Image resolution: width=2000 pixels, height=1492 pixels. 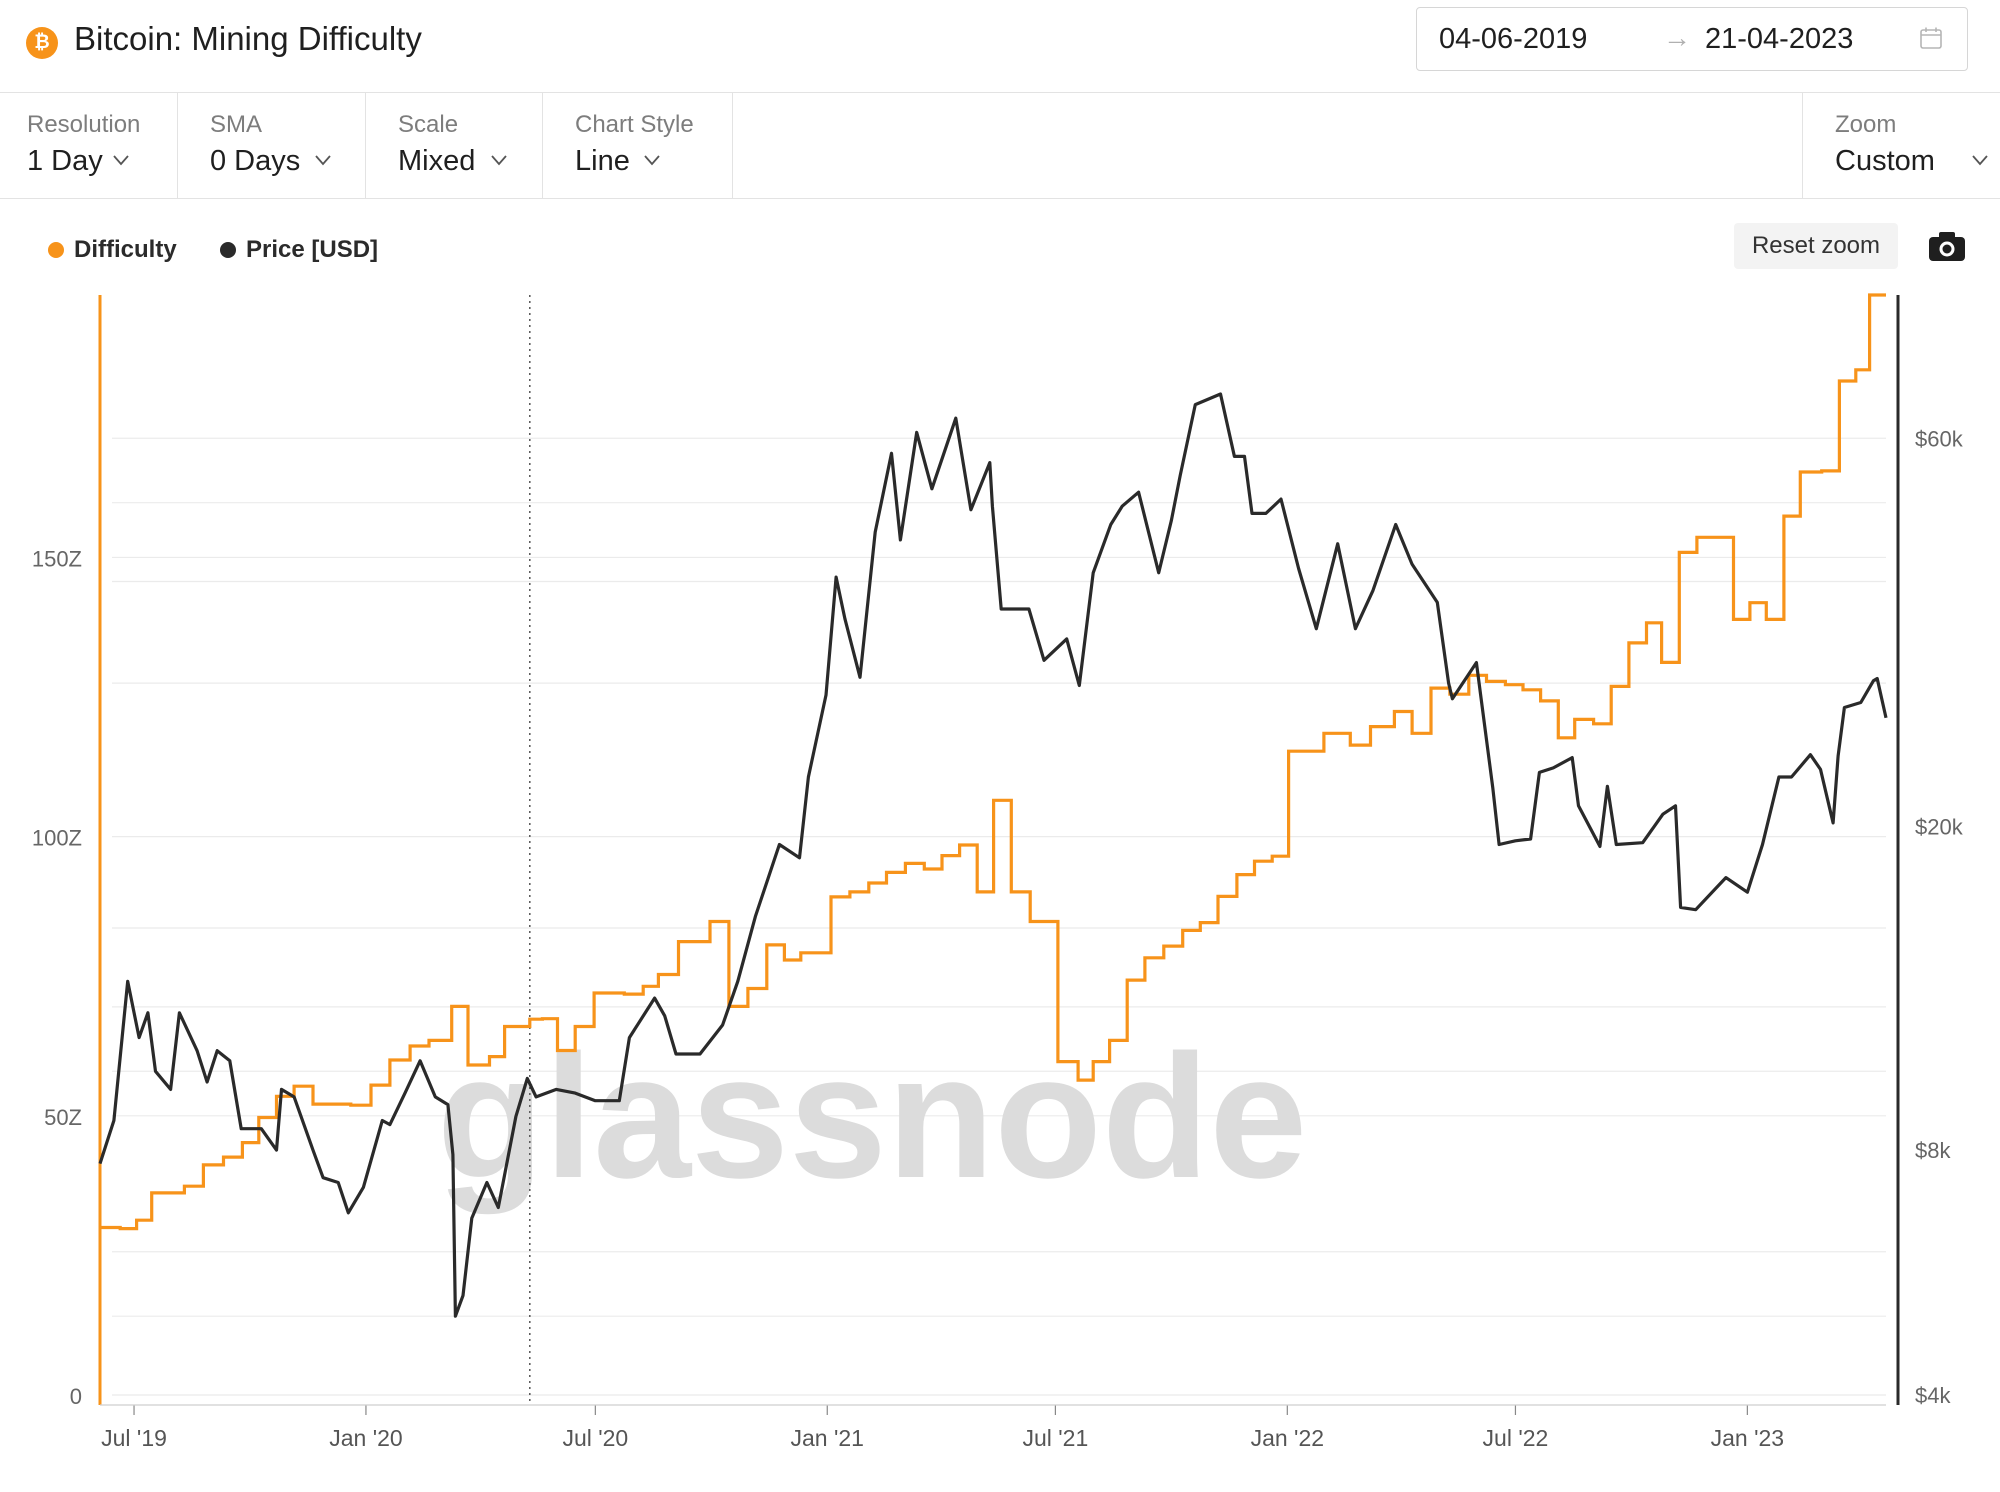 I want to click on resolution-select: Resolution 1 Day, so click(x=88, y=145).